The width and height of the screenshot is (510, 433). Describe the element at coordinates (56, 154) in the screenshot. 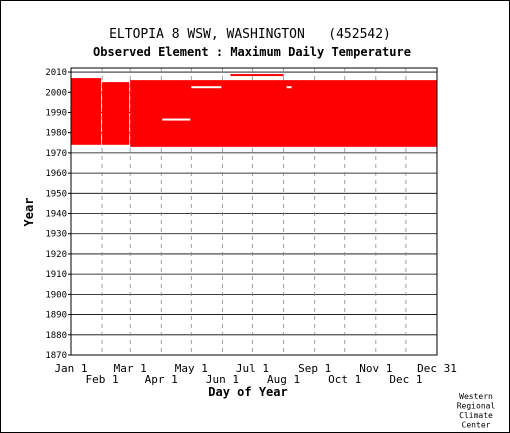

I see `y-tick-label: 1970` at that location.